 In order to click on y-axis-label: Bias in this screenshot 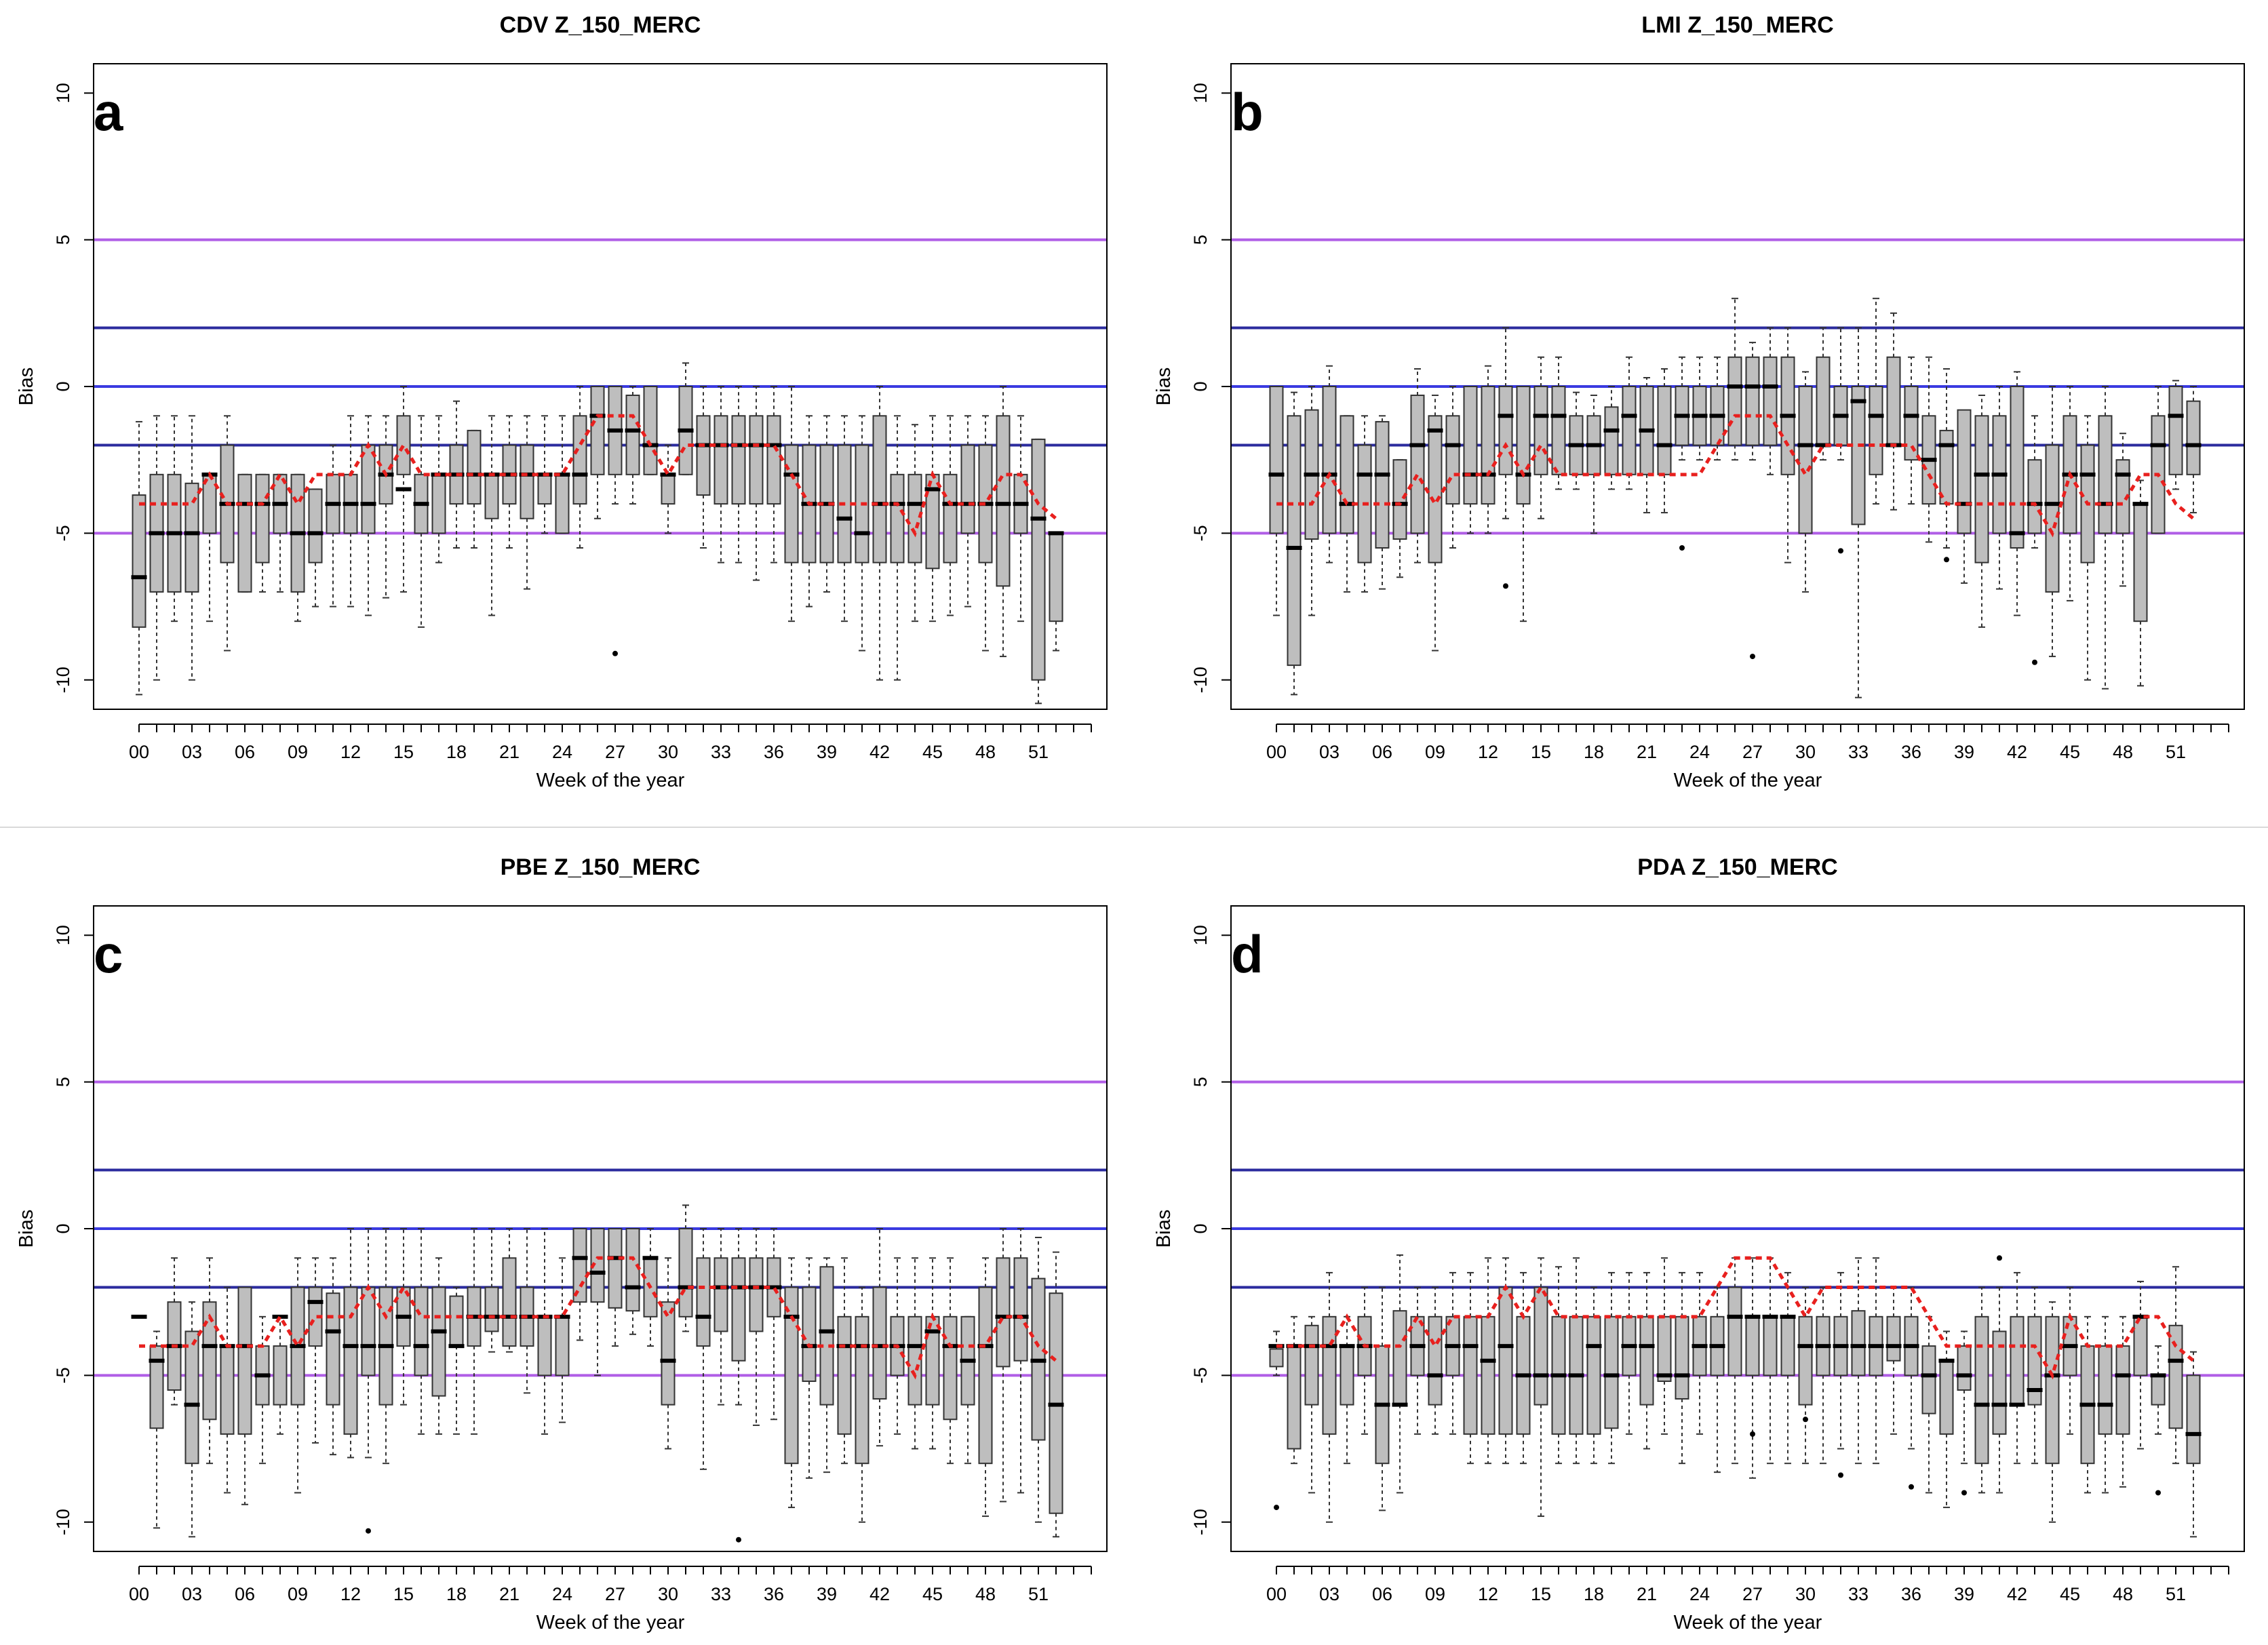, I will do `click(26, 386)`.